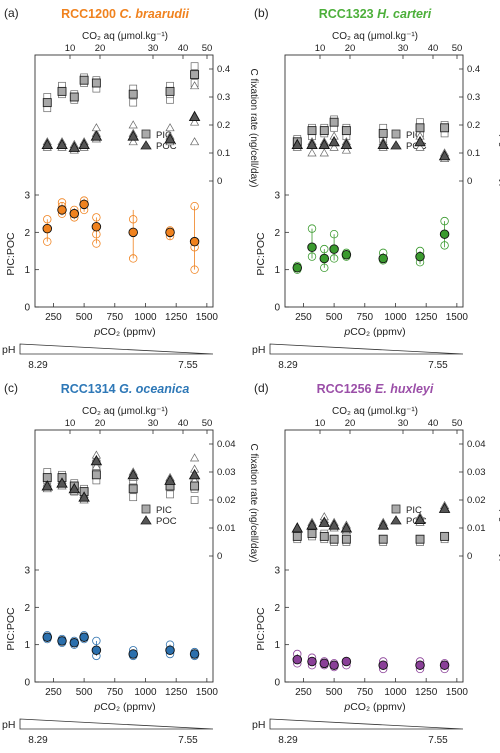 This screenshot has height=753, width=500. I want to click on right-tick-label: 0.01, so click(476, 528).